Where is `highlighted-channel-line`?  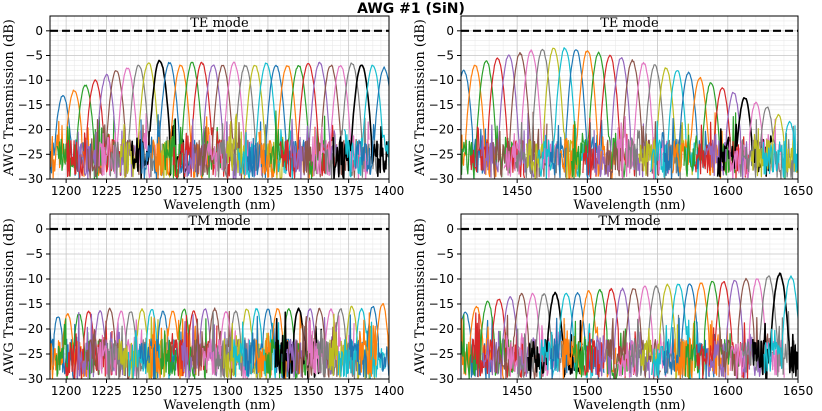
highlighted-channel-line is located at coordinates (360, 121).